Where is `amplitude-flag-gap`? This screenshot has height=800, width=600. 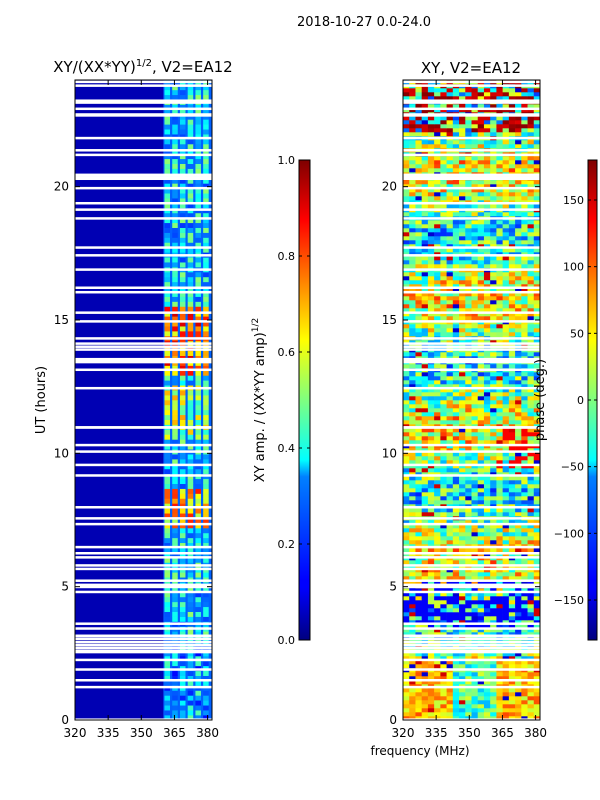
amplitude-flag-gap is located at coordinates (143, 150).